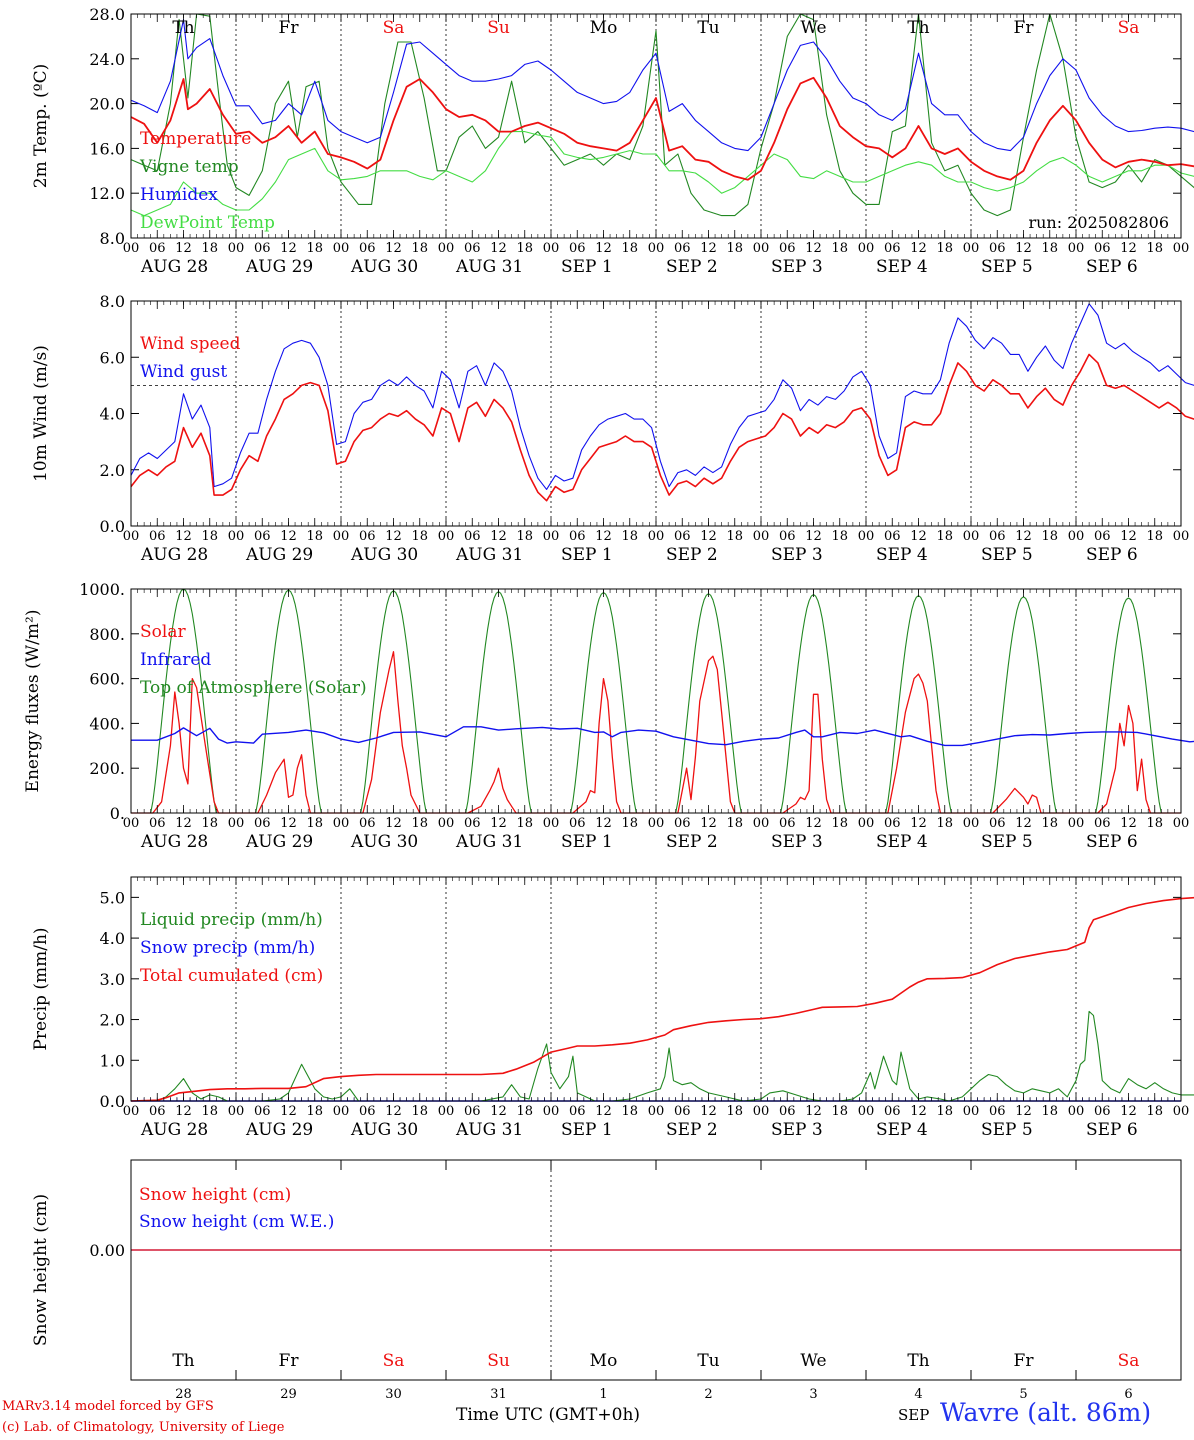  Describe the element at coordinates (662, 128) in the screenshot. I see `temperature-line` at that location.